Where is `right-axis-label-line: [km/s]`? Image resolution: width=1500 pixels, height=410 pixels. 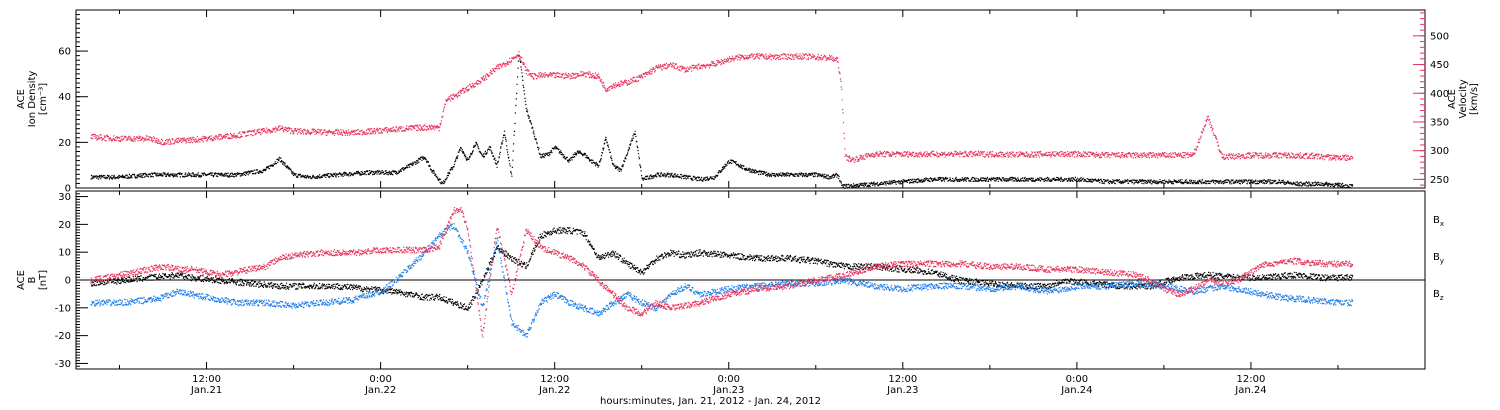
right-axis-label-line: [km/s] is located at coordinates (1474, 99).